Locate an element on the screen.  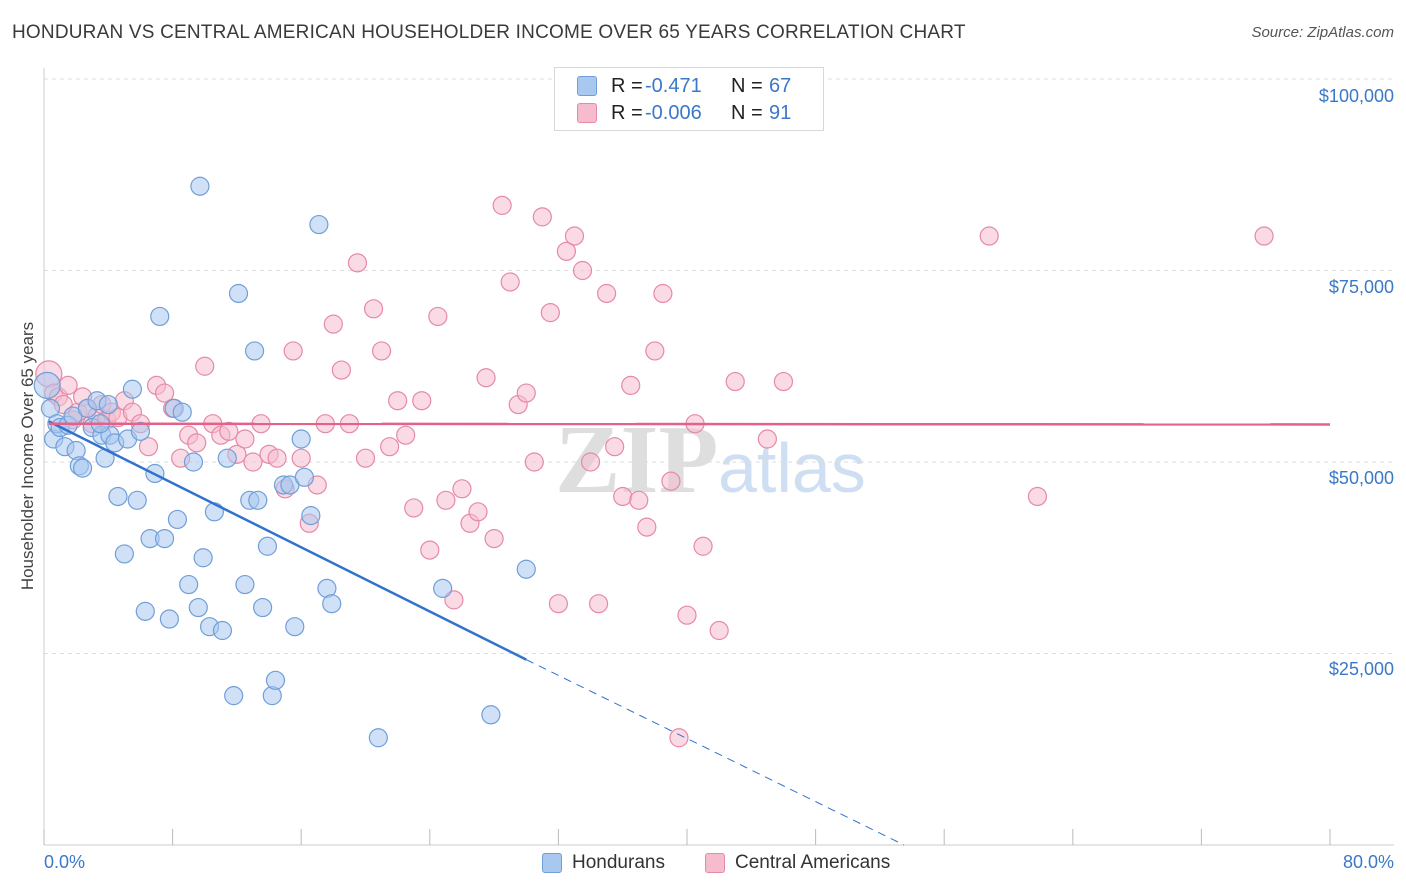
hondurans-legend-label: Hondurans is located at coordinates (618, 862).